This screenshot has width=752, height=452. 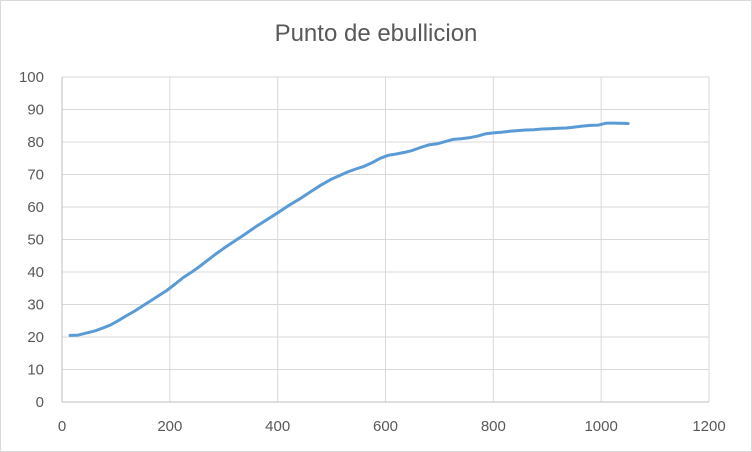 I want to click on y-tick-label: 30, so click(x=35, y=305).